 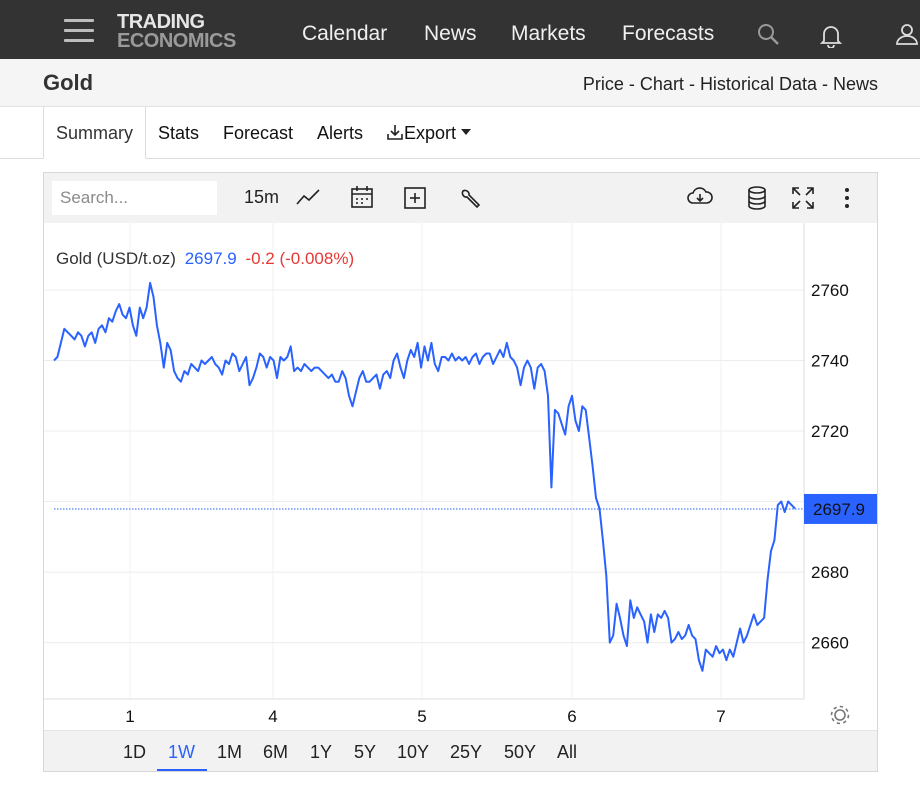 I want to click on y-tick-label: 2720, so click(x=830, y=431).